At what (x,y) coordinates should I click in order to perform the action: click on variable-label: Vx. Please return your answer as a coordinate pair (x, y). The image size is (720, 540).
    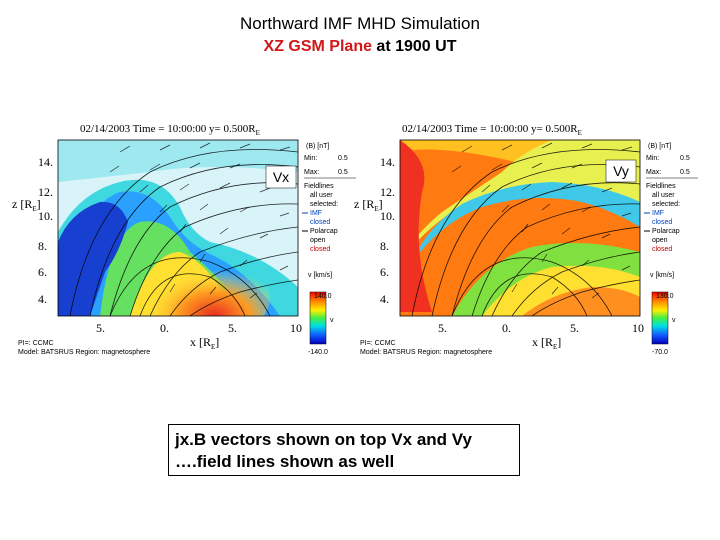
    Looking at the image, I should click on (281, 177).